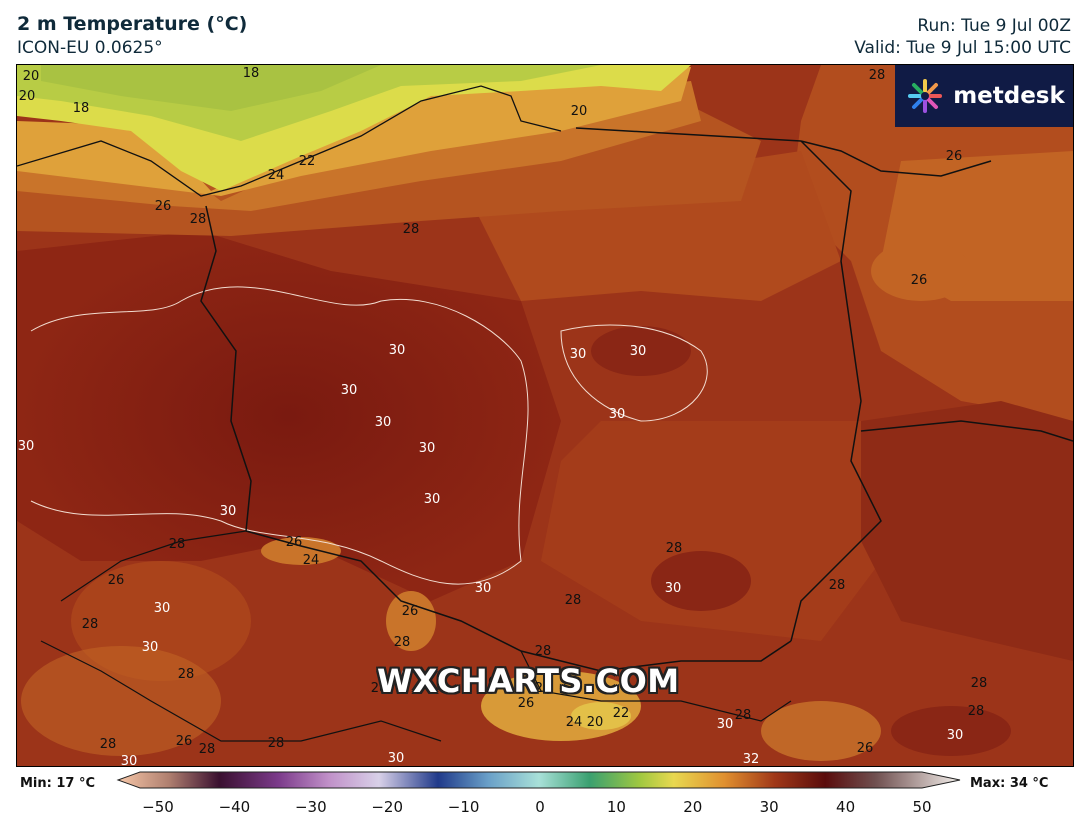  I want to click on colorbar: Min: 17 °C Max: 34 °C, so click(544, 800).